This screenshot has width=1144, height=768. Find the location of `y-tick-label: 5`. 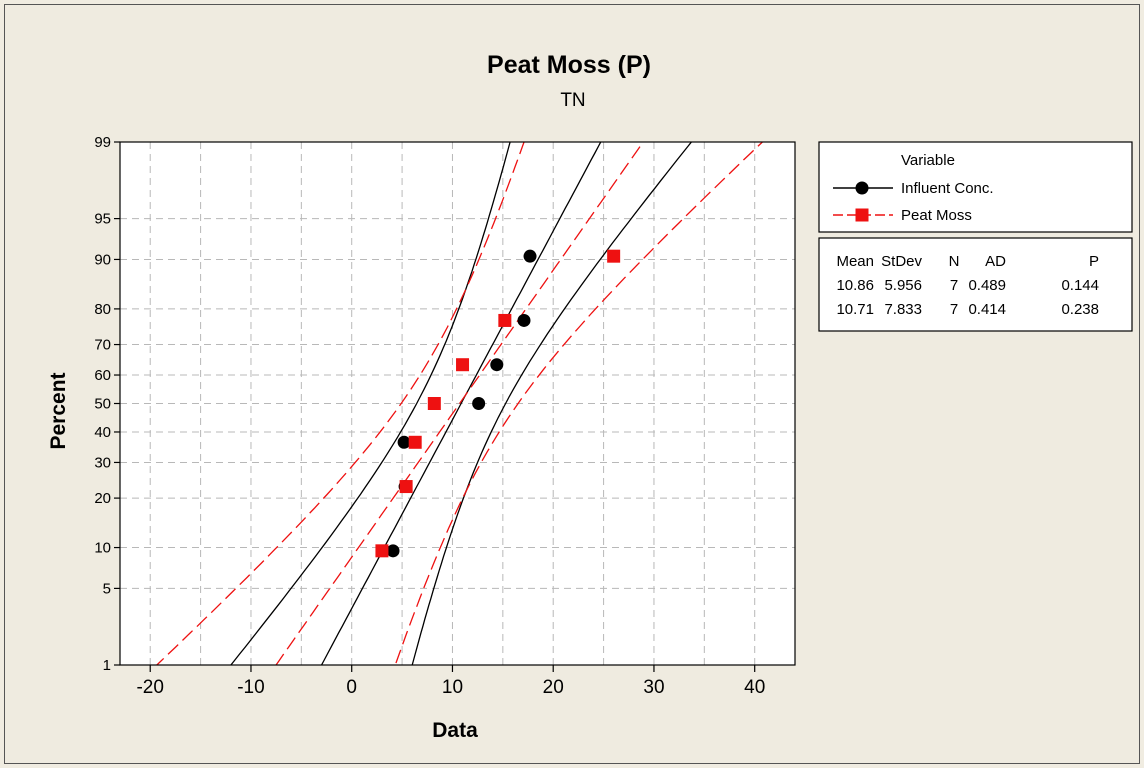

y-tick-label: 5 is located at coordinates (107, 588).